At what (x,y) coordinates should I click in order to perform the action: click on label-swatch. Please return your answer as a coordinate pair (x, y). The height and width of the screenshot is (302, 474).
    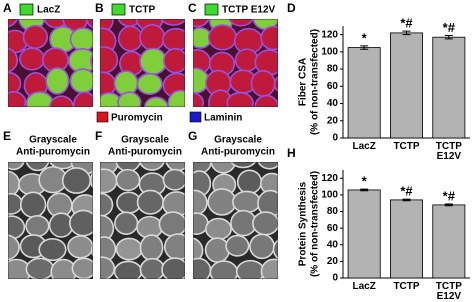
    Looking at the image, I should click on (118, 9).